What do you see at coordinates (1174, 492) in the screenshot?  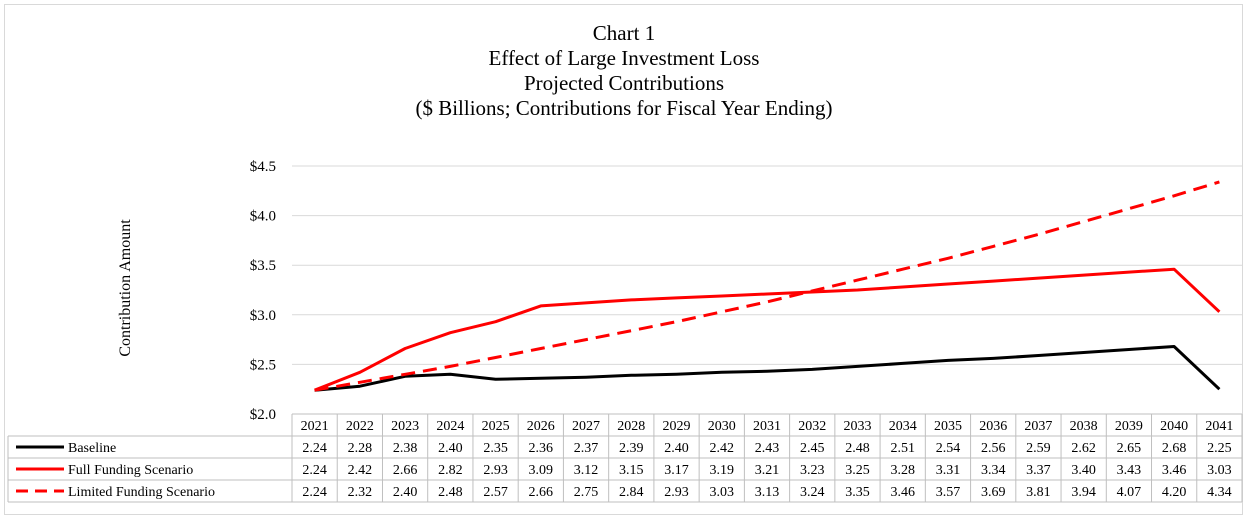 I see `data-label: 4.20` at bounding box center [1174, 492].